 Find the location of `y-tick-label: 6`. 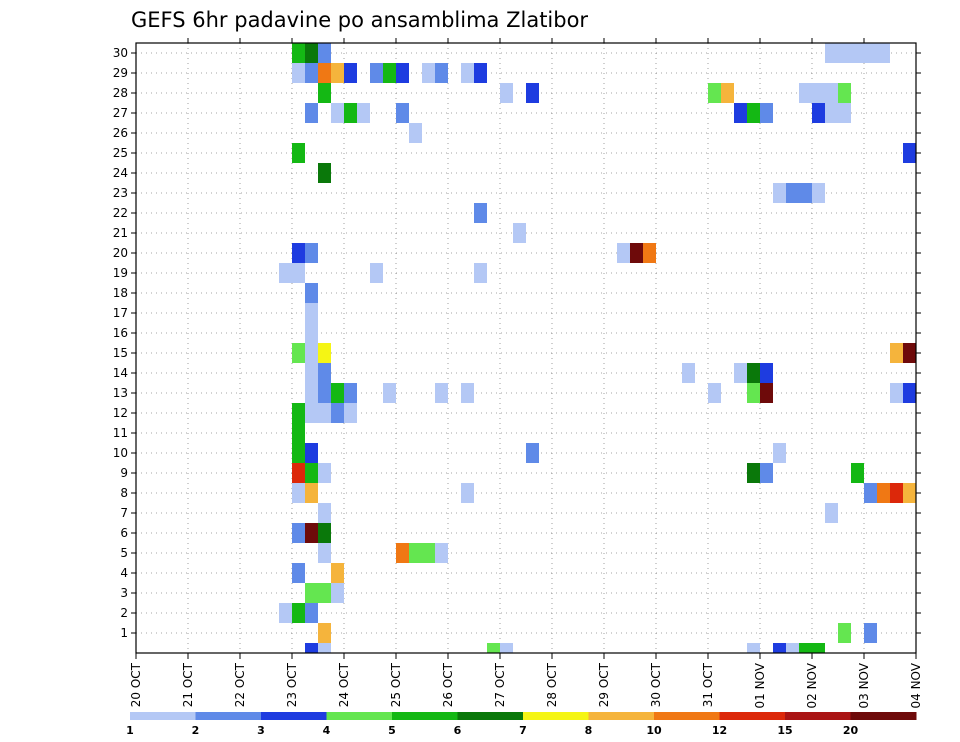

y-tick-label: 6 is located at coordinates (124, 533).